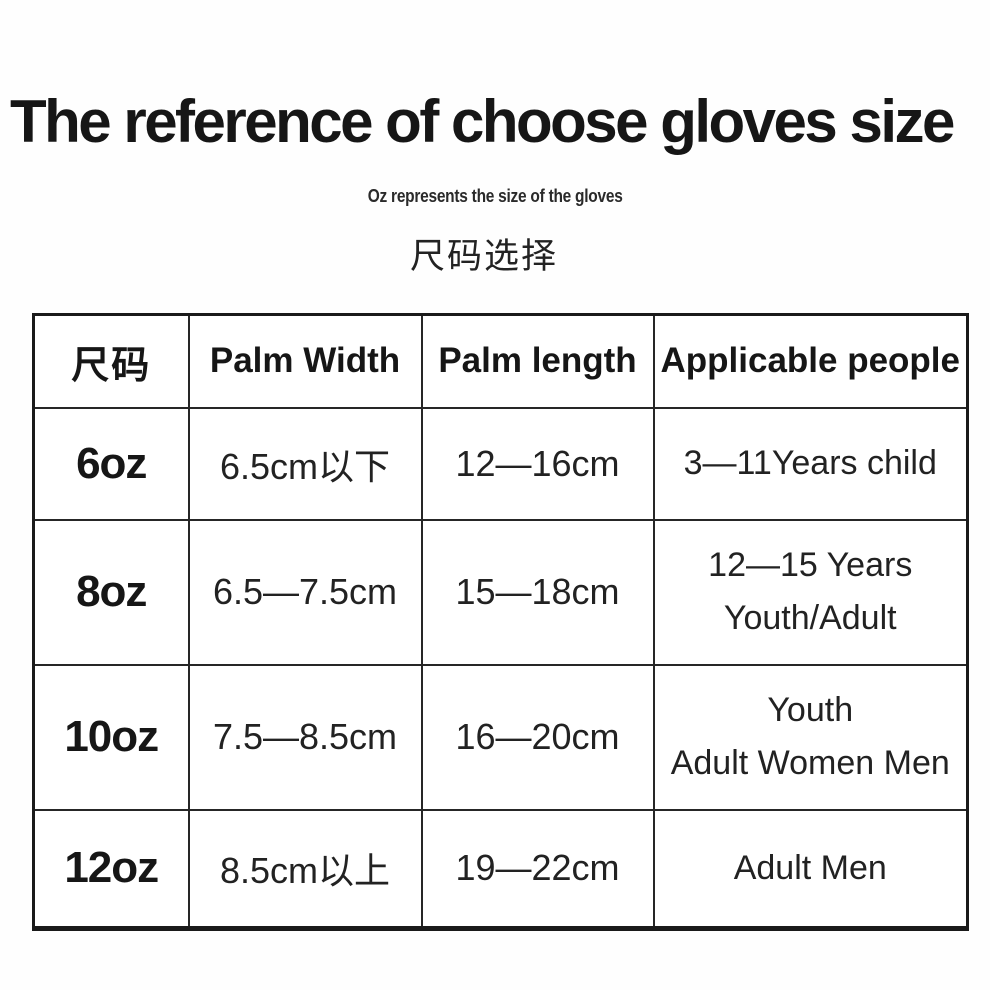 The height and width of the screenshot is (990, 990). What do you see at coordinates (111, 361) in the screenshot?
I see `header-size: 尺码` at bounding box center [111, 361].